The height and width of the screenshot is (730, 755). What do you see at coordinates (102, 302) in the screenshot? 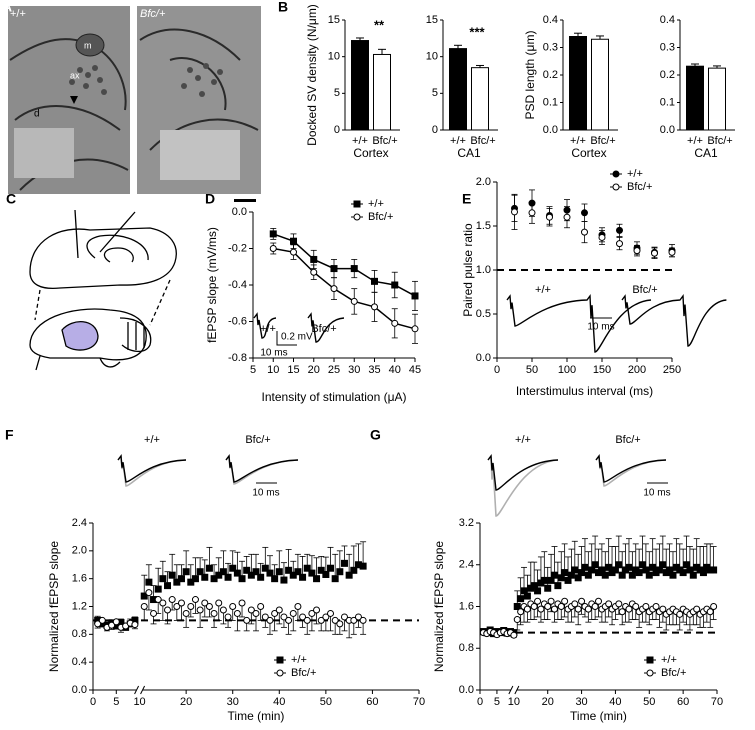
I see `guide-line` at bounding box center [102, 302].